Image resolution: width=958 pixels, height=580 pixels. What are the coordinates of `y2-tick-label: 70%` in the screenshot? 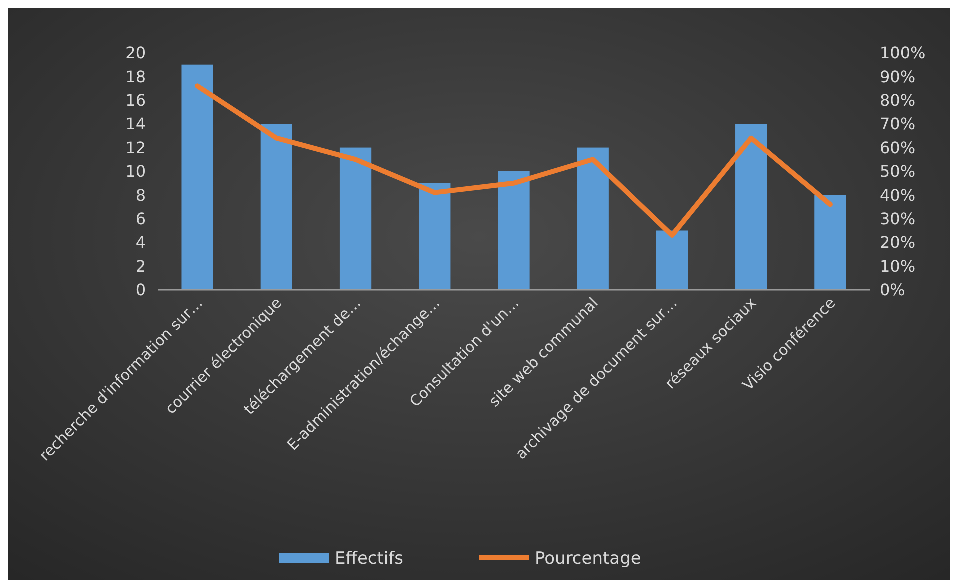 It's located at (898, 124).